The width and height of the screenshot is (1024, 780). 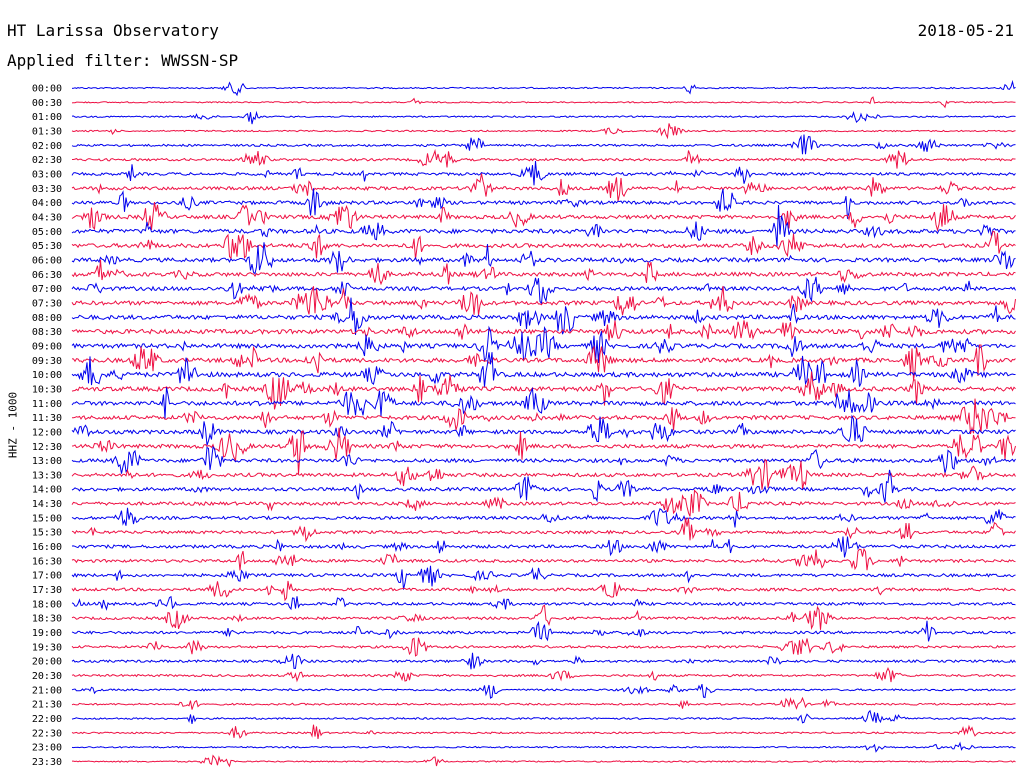 What do you see at coordinates (47, 318) in the screenshot?
I see `row-label: 08:00` at bounding box center [47, 318].